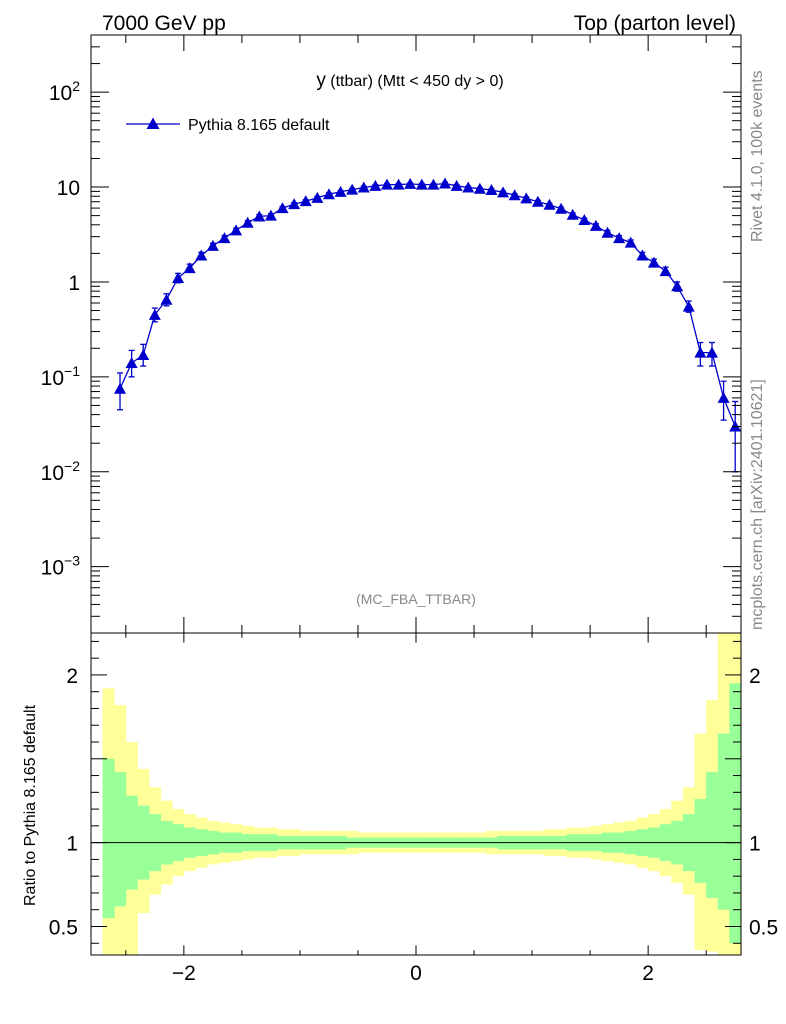  Describe the element at coordinates (72, 561) in the screenshot. I see `y-tick-exponent: −3` at that location.